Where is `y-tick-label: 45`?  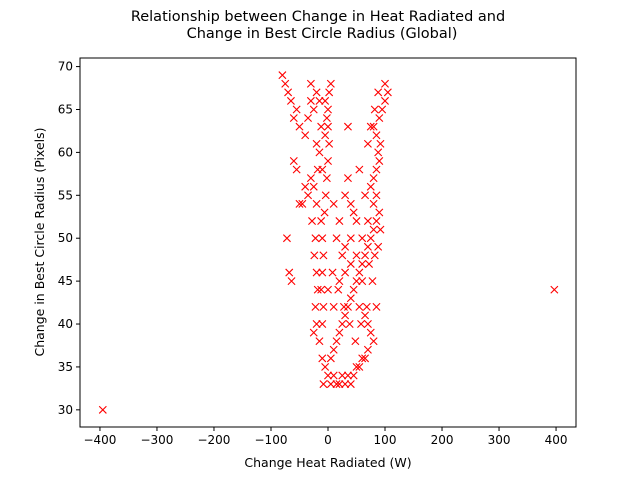
y-tick-label: 45 is located at coordinates (65, 281).